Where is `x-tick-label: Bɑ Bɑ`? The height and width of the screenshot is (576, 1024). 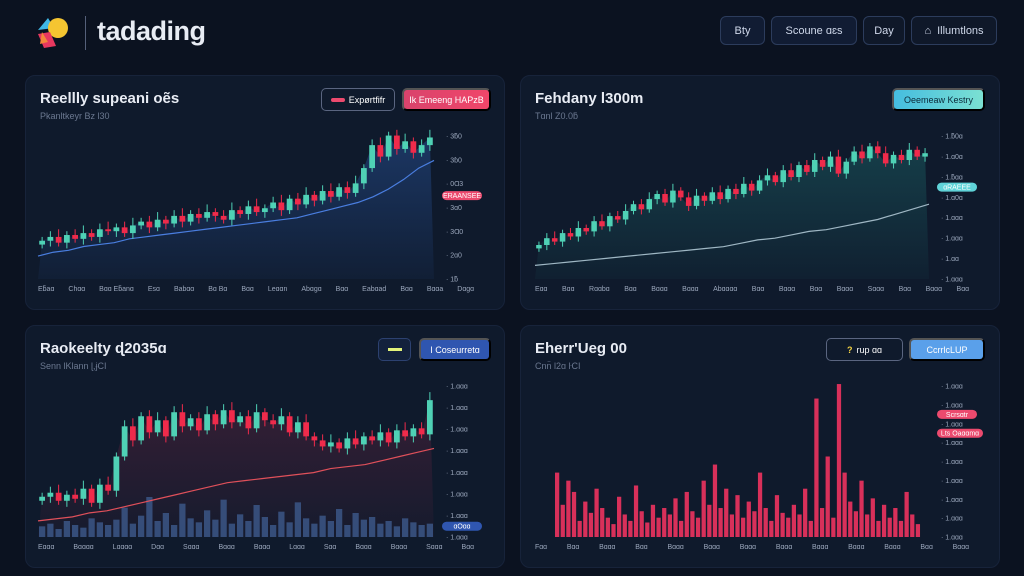 x-tick-label: Bɑ Bɑ is located at coordinates (217, 289).